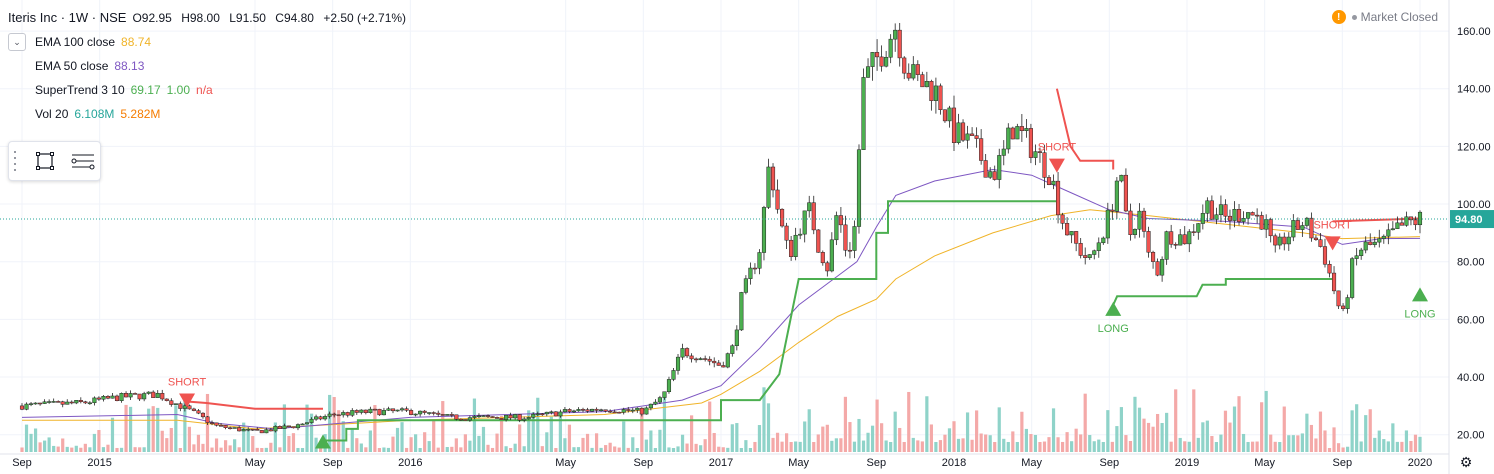 This screenshot has width=1494, height=474. Describe the element at coordinates (207, 90) in the screenshot. I see `indicator-row-supertrend: SuperTrend 3 10 69.17 1.00 n/a` at that location.